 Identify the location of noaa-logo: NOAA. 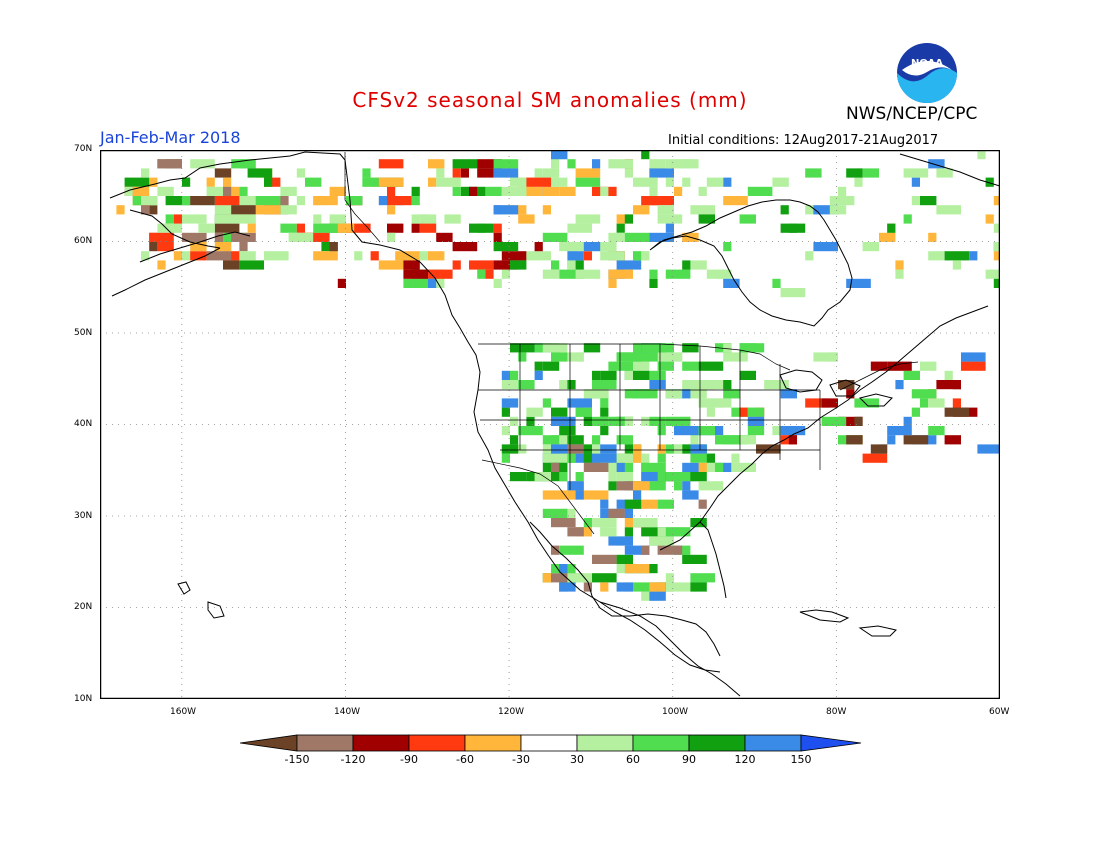
(927, 73).